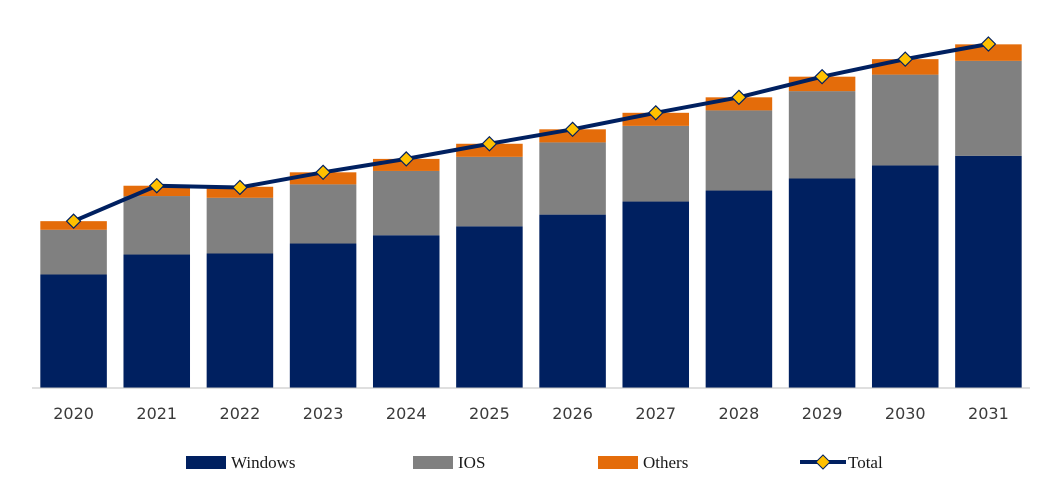  Describe the element at coordinates (822, 135) in the screenshot. I see `bar-ios-2029` at that location.